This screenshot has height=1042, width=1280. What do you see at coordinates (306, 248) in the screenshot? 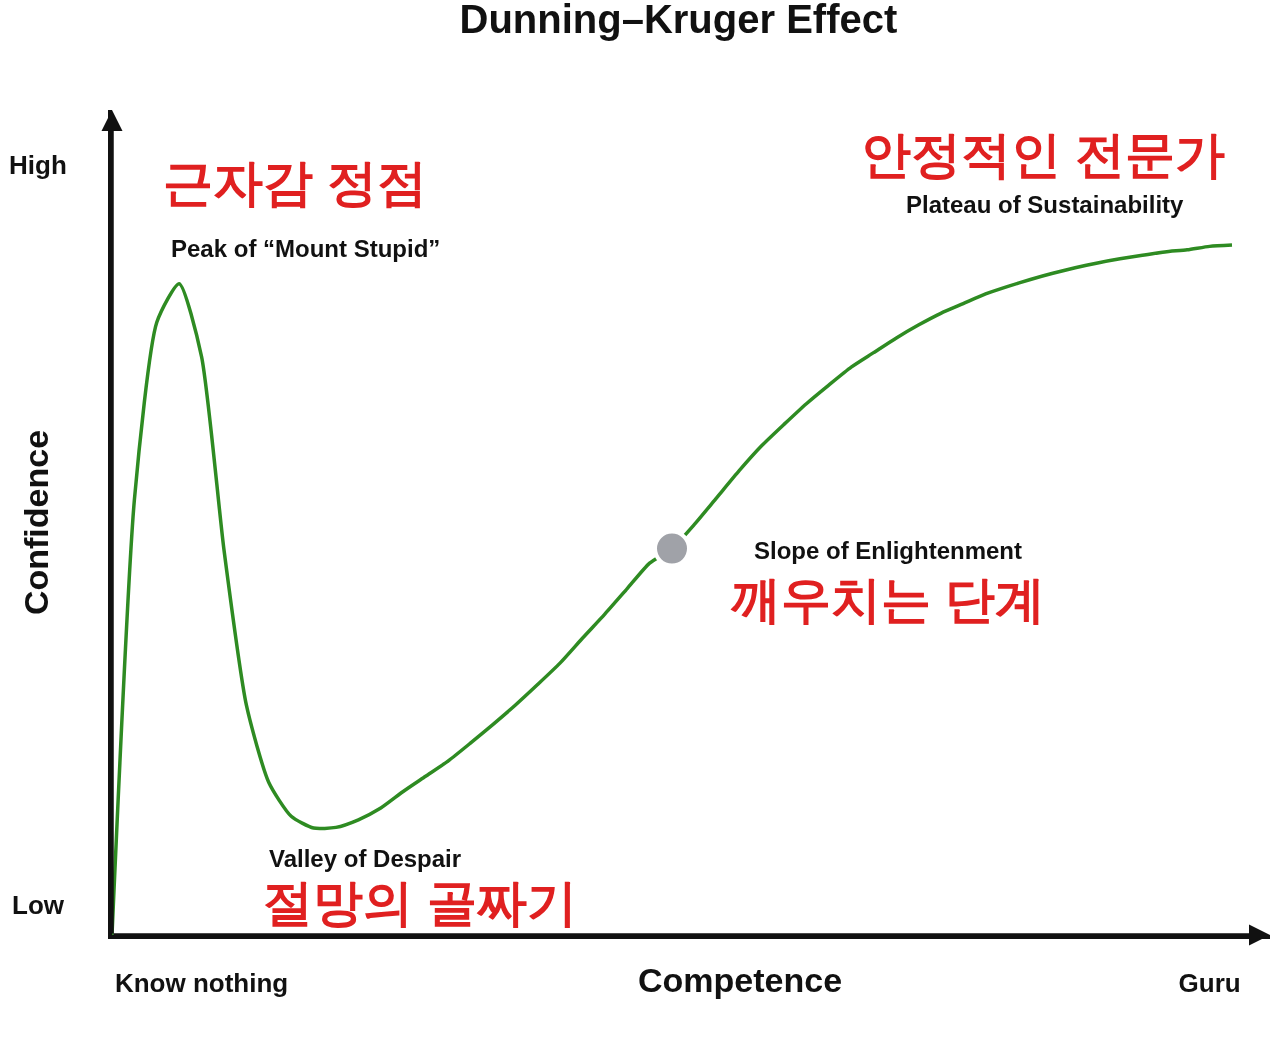
I see `annotation: Peak of “Mount Stupid”` at bounding box center [306, 248].